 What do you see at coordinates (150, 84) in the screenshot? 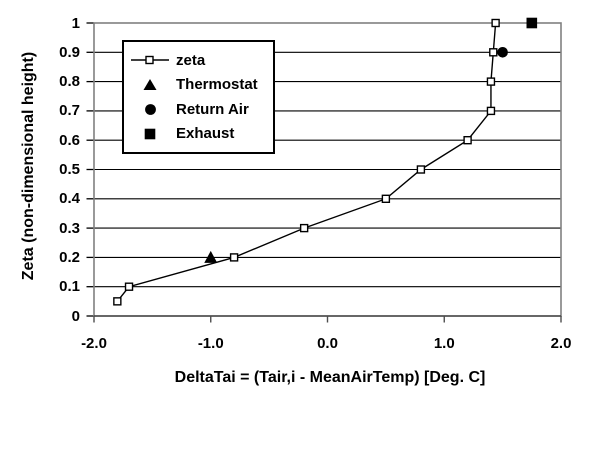
I see `filled-triangle-icon` at bounding box center [150, 84].